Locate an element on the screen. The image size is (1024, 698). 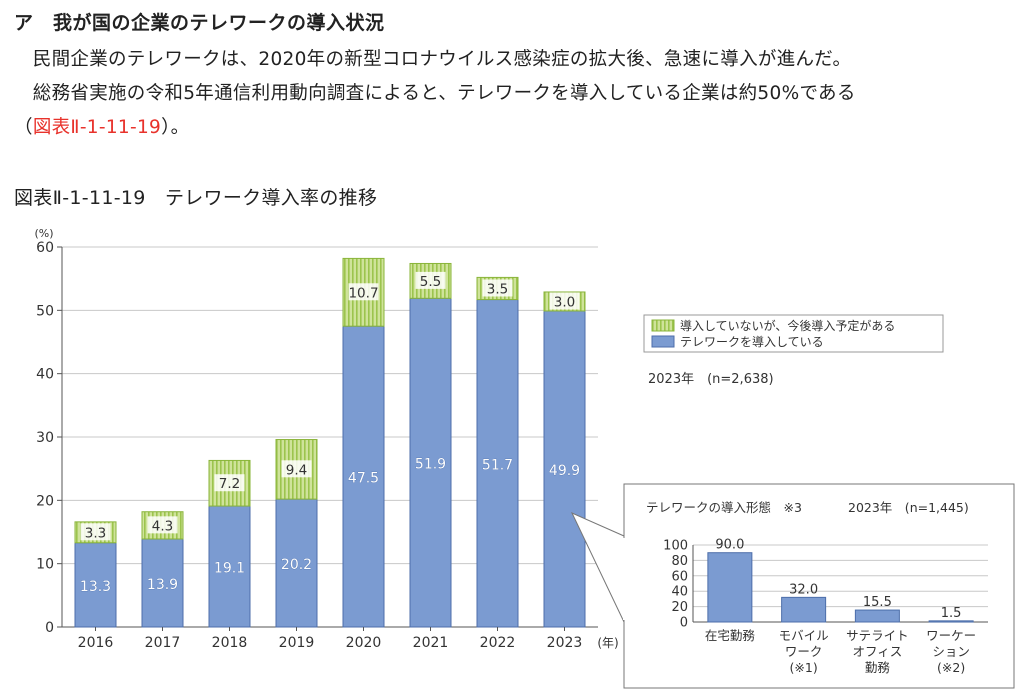
inset-x-tick-label: (※2) is located at coordinates (951, 667).